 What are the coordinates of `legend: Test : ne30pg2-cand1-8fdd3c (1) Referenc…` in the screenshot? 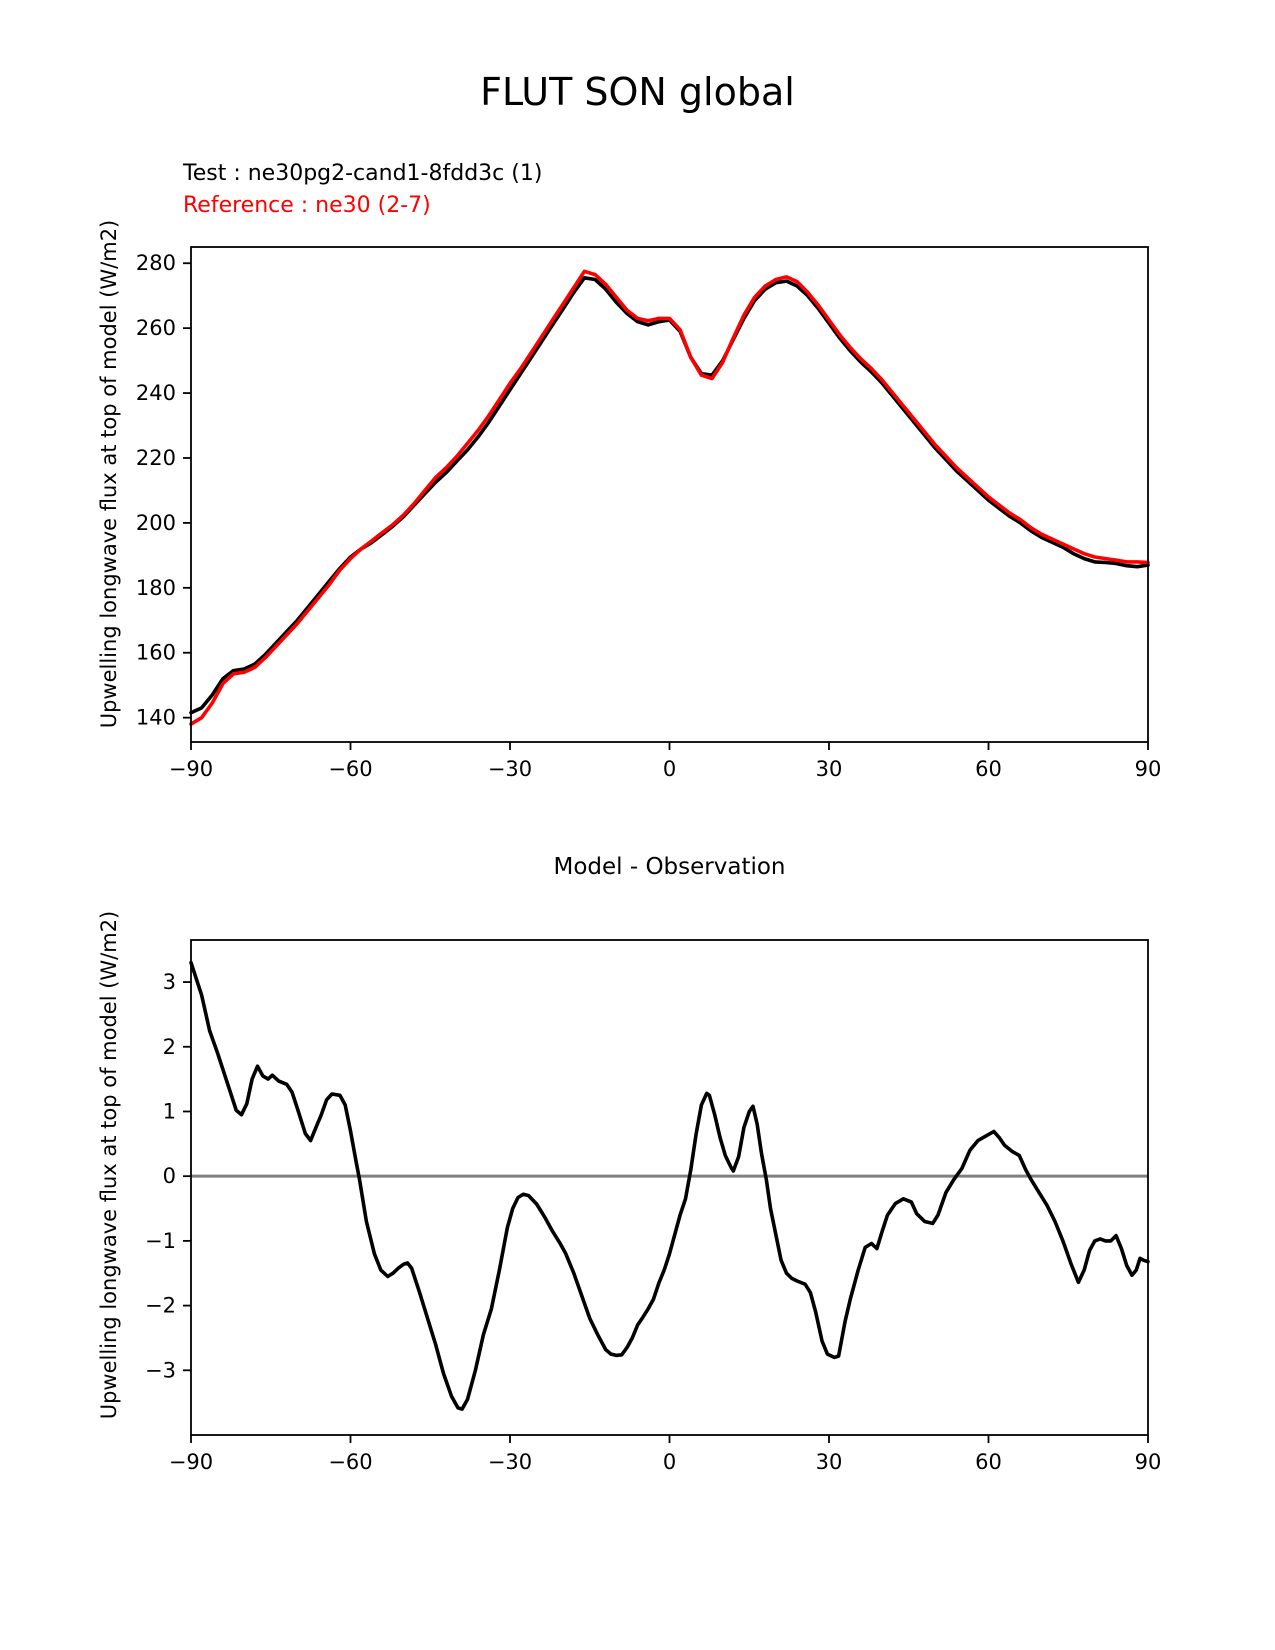 It's located at (362, 190).